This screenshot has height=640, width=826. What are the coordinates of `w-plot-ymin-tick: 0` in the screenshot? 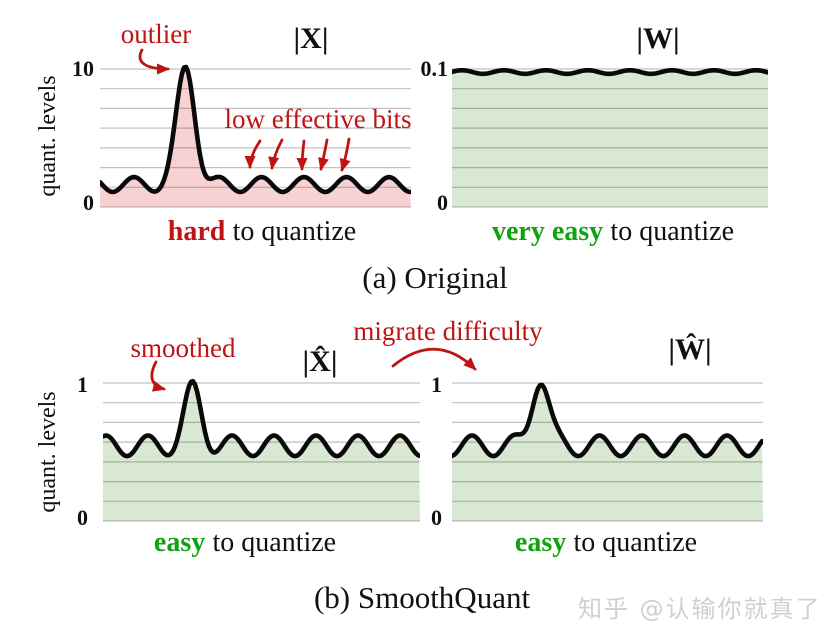 It's located at (442, 202).